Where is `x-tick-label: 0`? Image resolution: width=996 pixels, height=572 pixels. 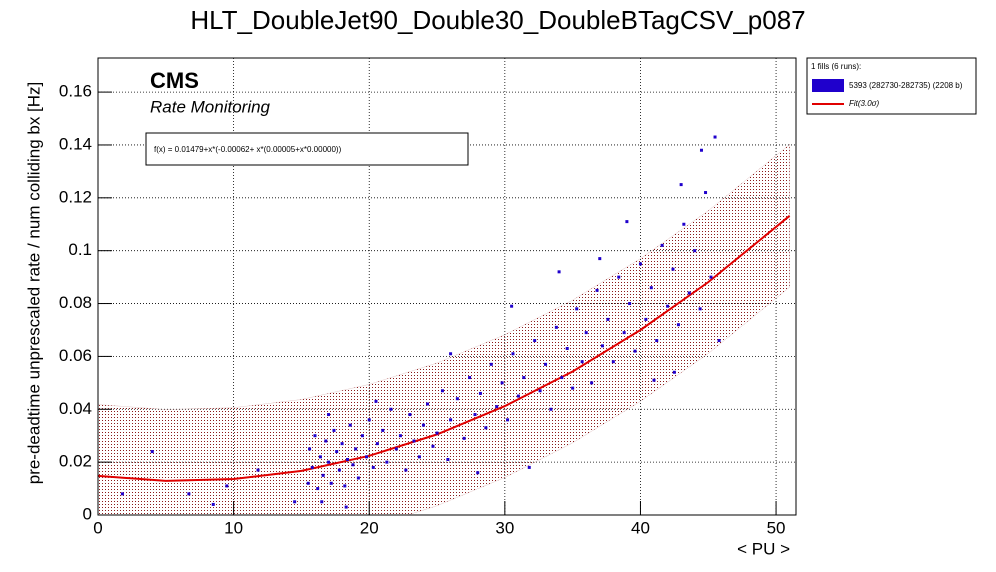
x-tick-label: 0 is located at coordinates (97, 527).